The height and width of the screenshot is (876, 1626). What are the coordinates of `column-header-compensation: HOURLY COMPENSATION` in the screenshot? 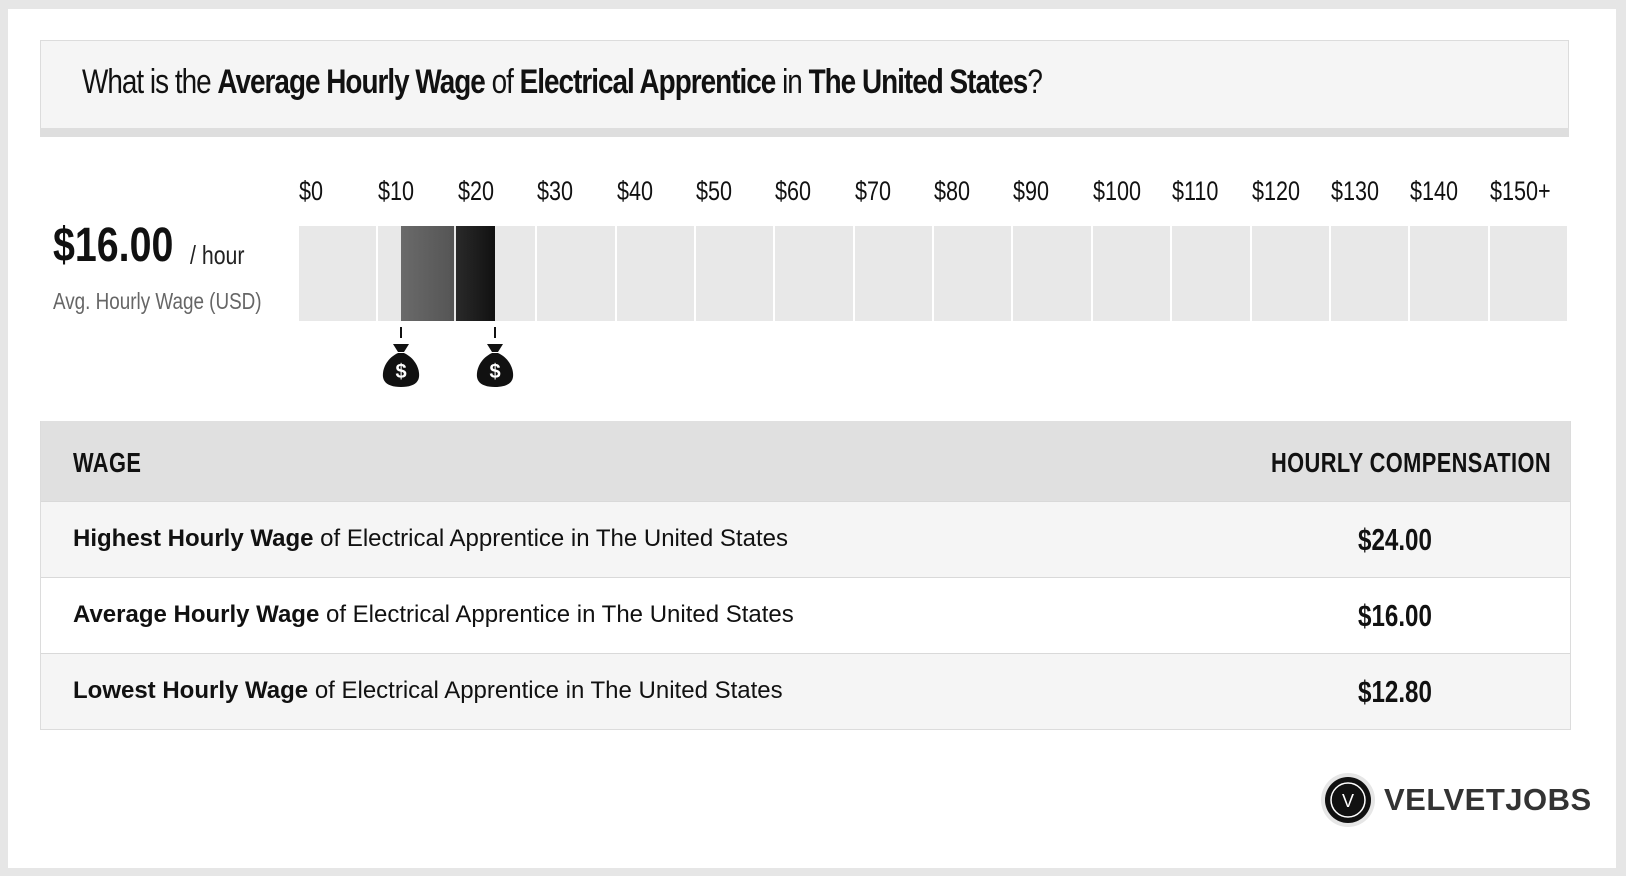 It's located at (1411, 462).